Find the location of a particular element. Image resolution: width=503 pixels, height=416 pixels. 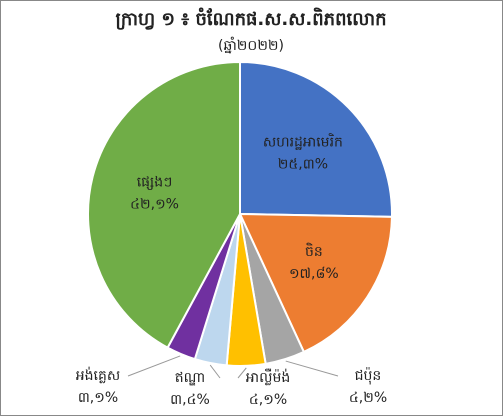

slice-value-label: ៣,១% is located at coordinates (98, 398).